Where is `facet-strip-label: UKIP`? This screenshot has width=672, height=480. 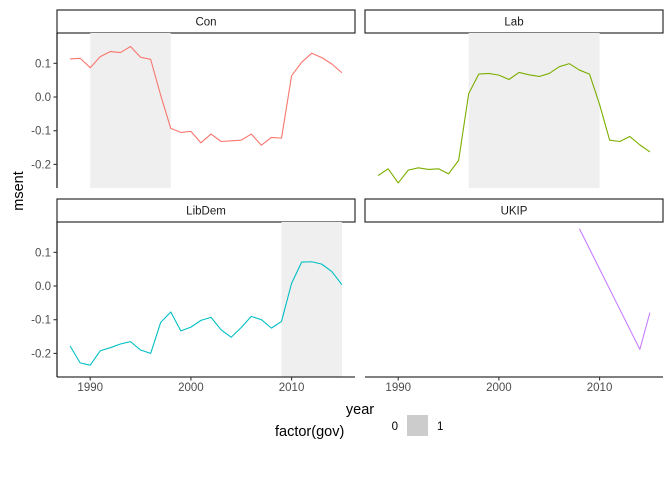 facet-strip-label: UKIP is located at coordinates (514, 212).